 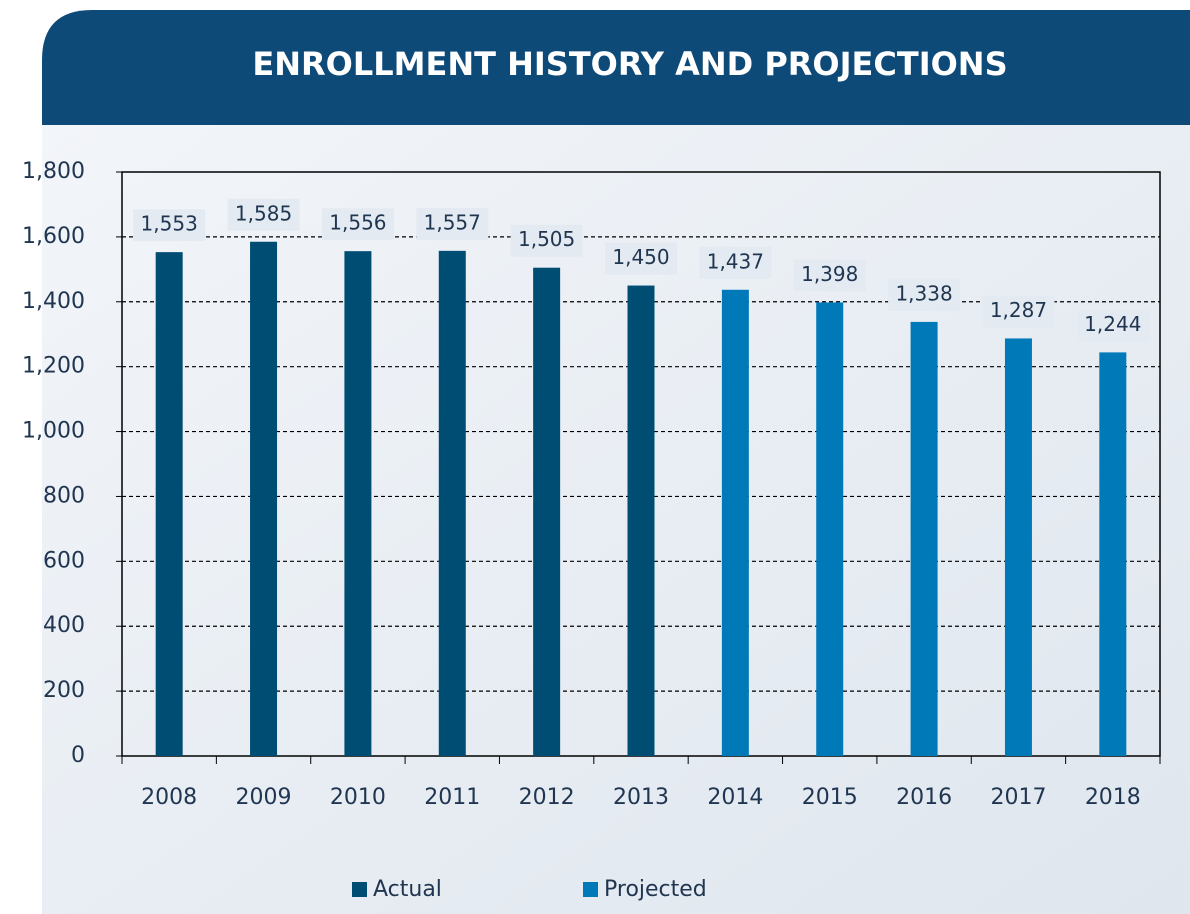 I want to click on y-tick-label: 400, so click(x=64, y=625).